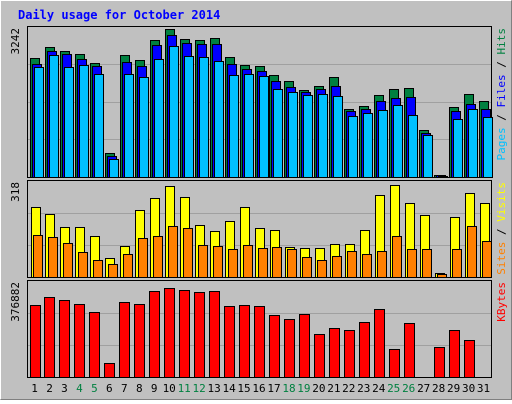 This screenshot has height=404, width=512. I want to click on x-tick-label-28: 28, so click(438, 388).